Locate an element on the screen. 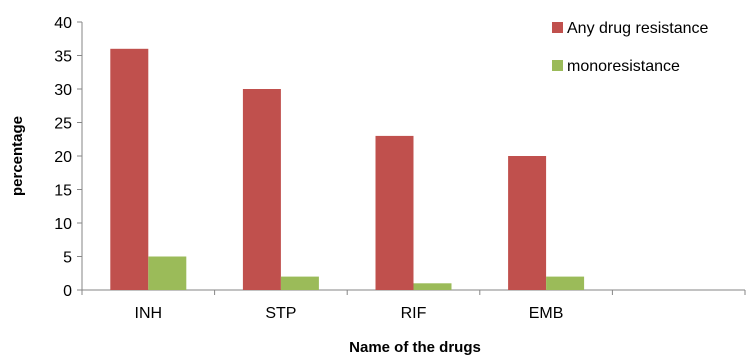  y-axis-title: percentage is located at coordinates (17, 156).